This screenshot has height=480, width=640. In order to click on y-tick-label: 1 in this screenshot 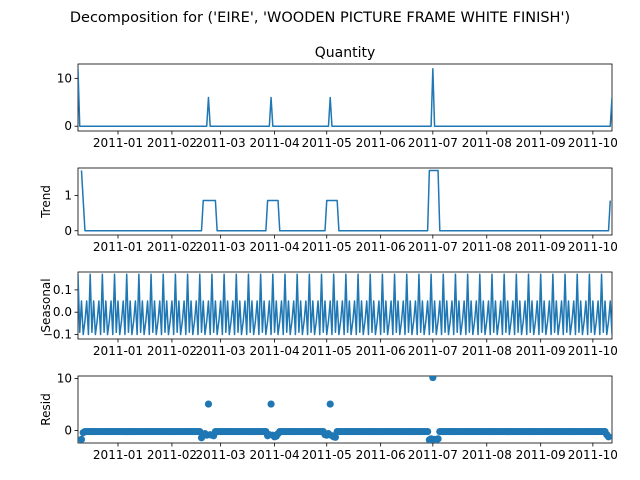, I will do `click(68, 196)`.